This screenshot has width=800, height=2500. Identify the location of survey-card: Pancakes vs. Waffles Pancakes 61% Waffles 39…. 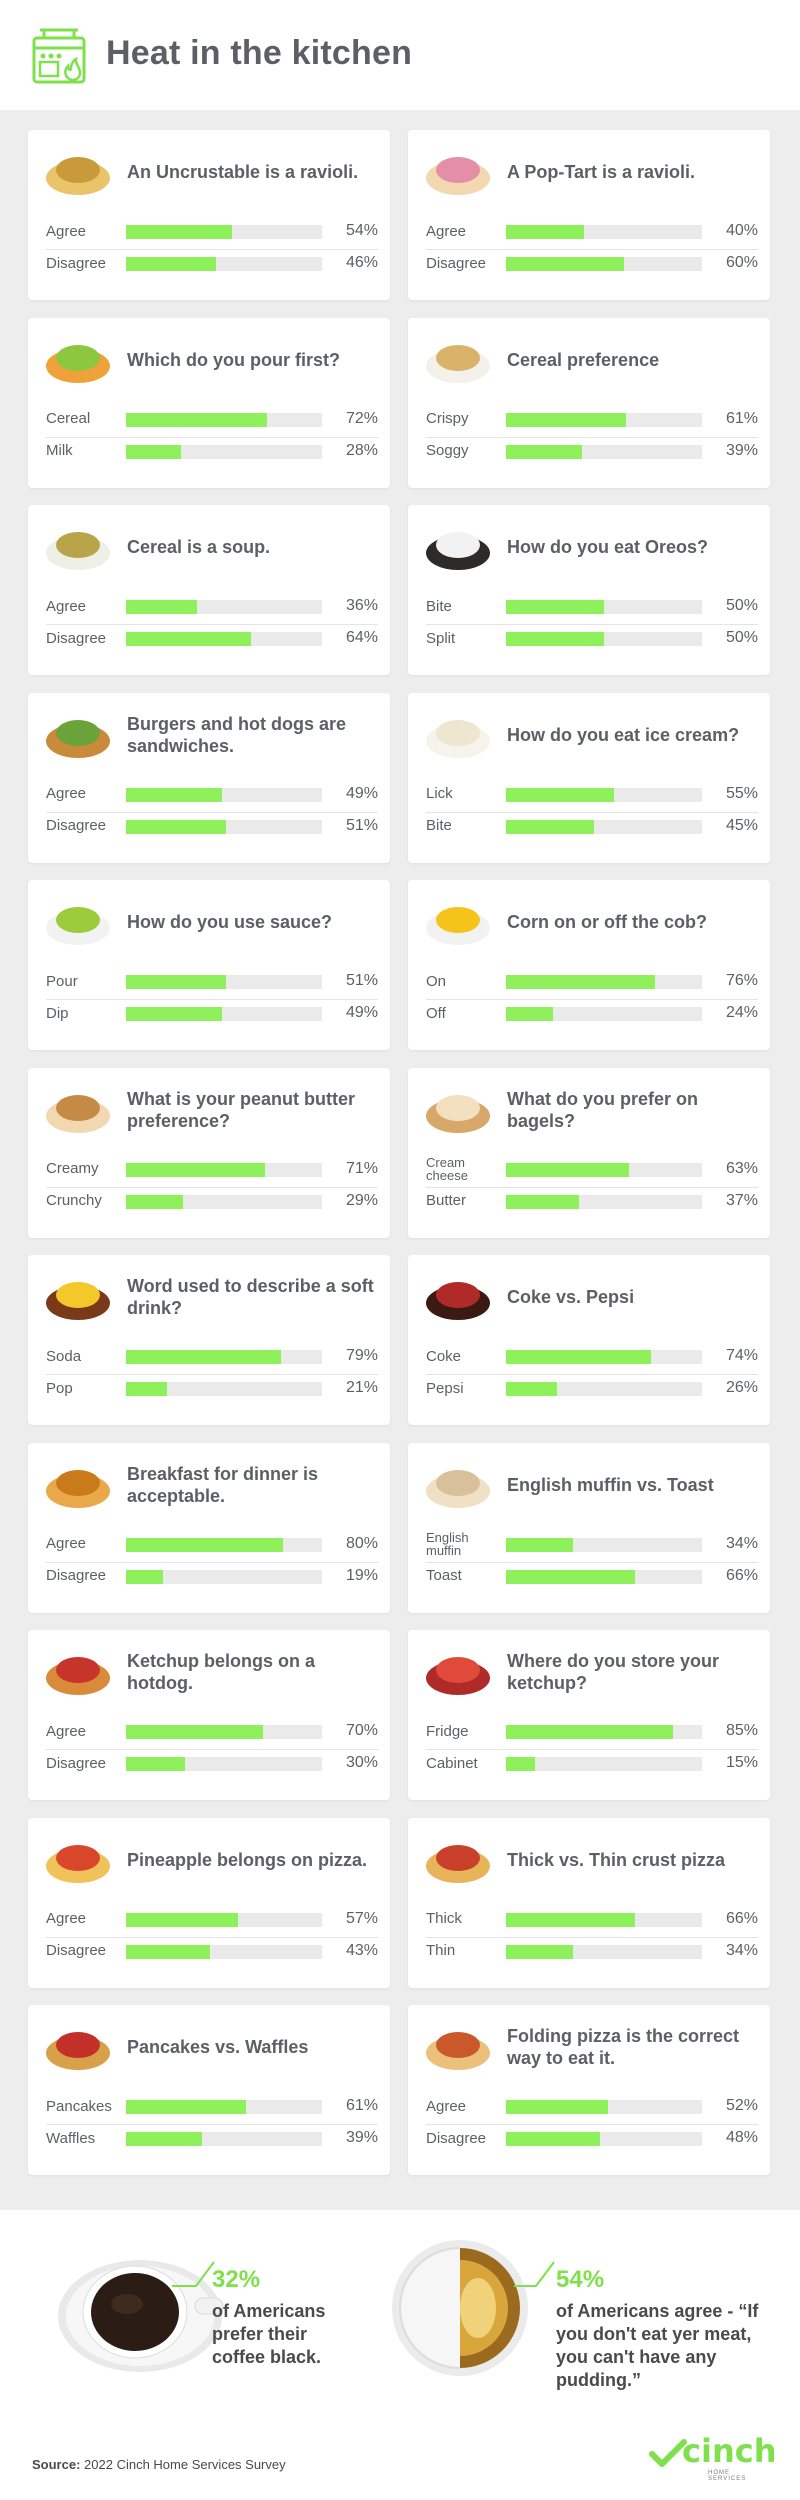
(209, 2090).